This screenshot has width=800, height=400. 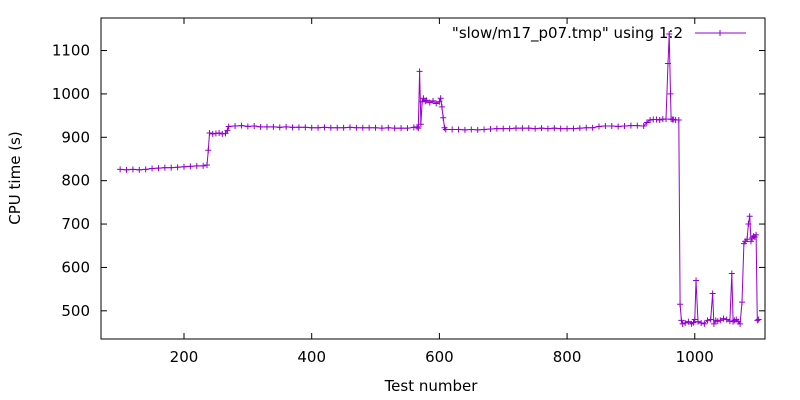 I want to click on x-tick-label: 400, so click(x=311, y=357).